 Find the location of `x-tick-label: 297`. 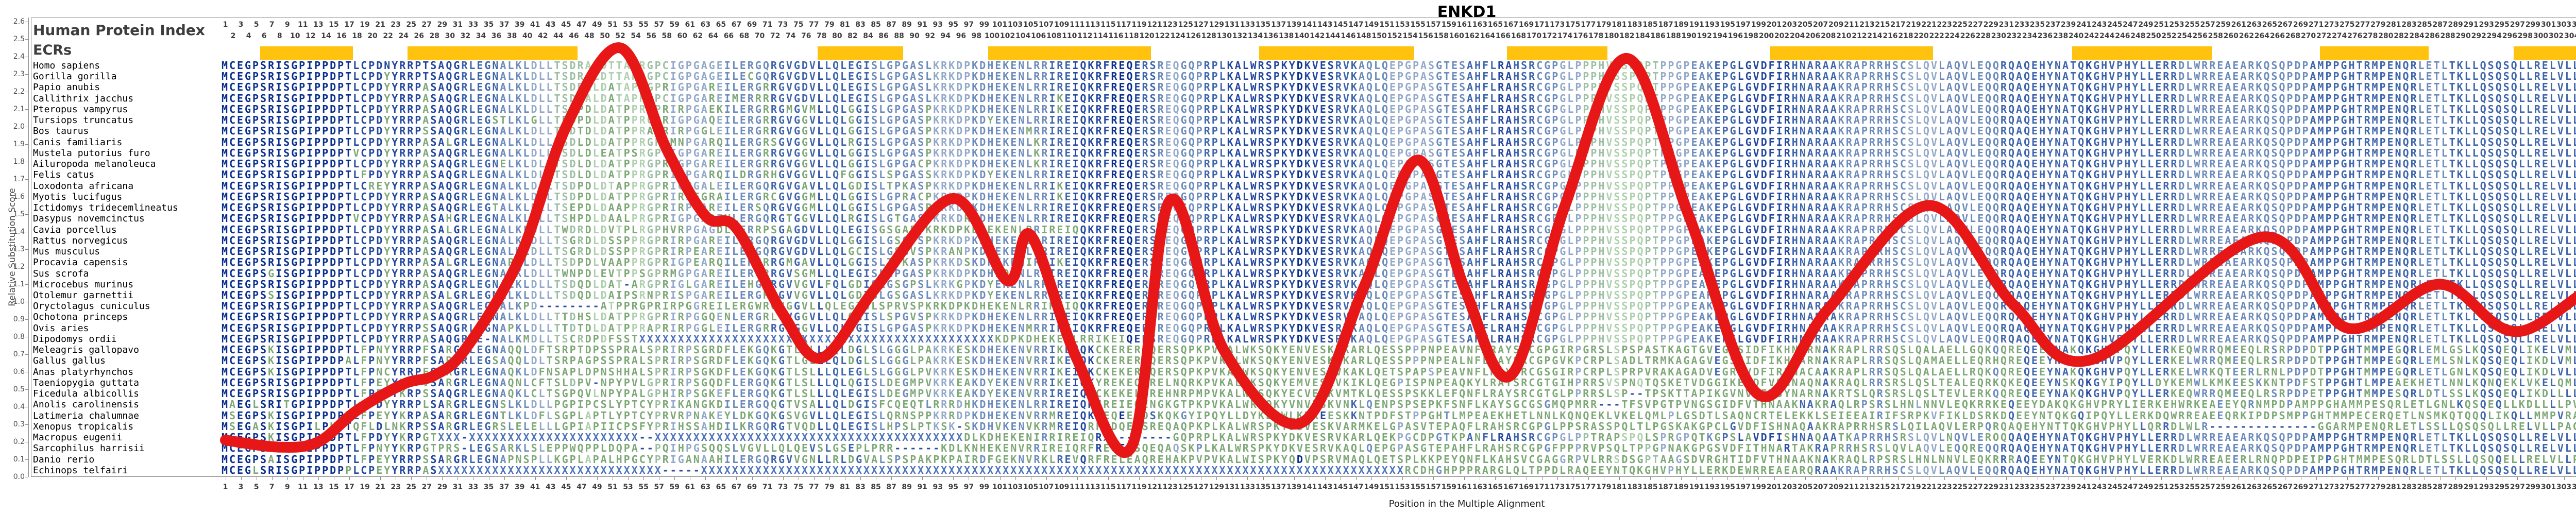

x-tick-label: 297 is located at coordinates (2517, 487).